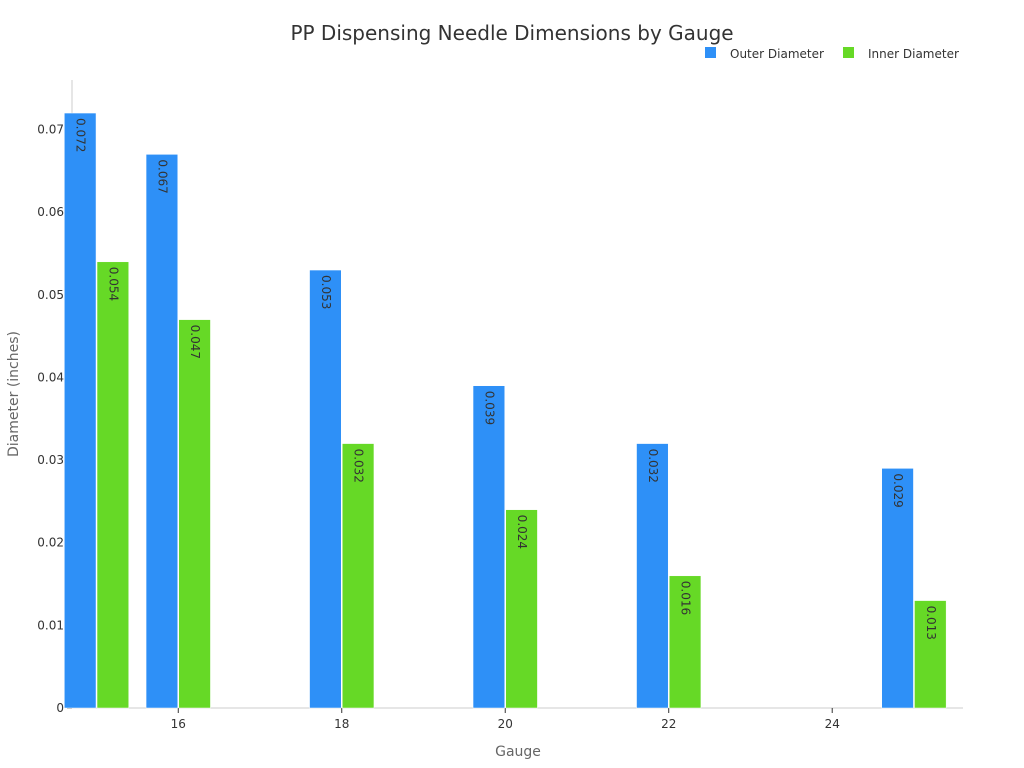 This screenshot has height=768, width=1024. I want to click on y-tick-label: 0.02, so click(50, 543).